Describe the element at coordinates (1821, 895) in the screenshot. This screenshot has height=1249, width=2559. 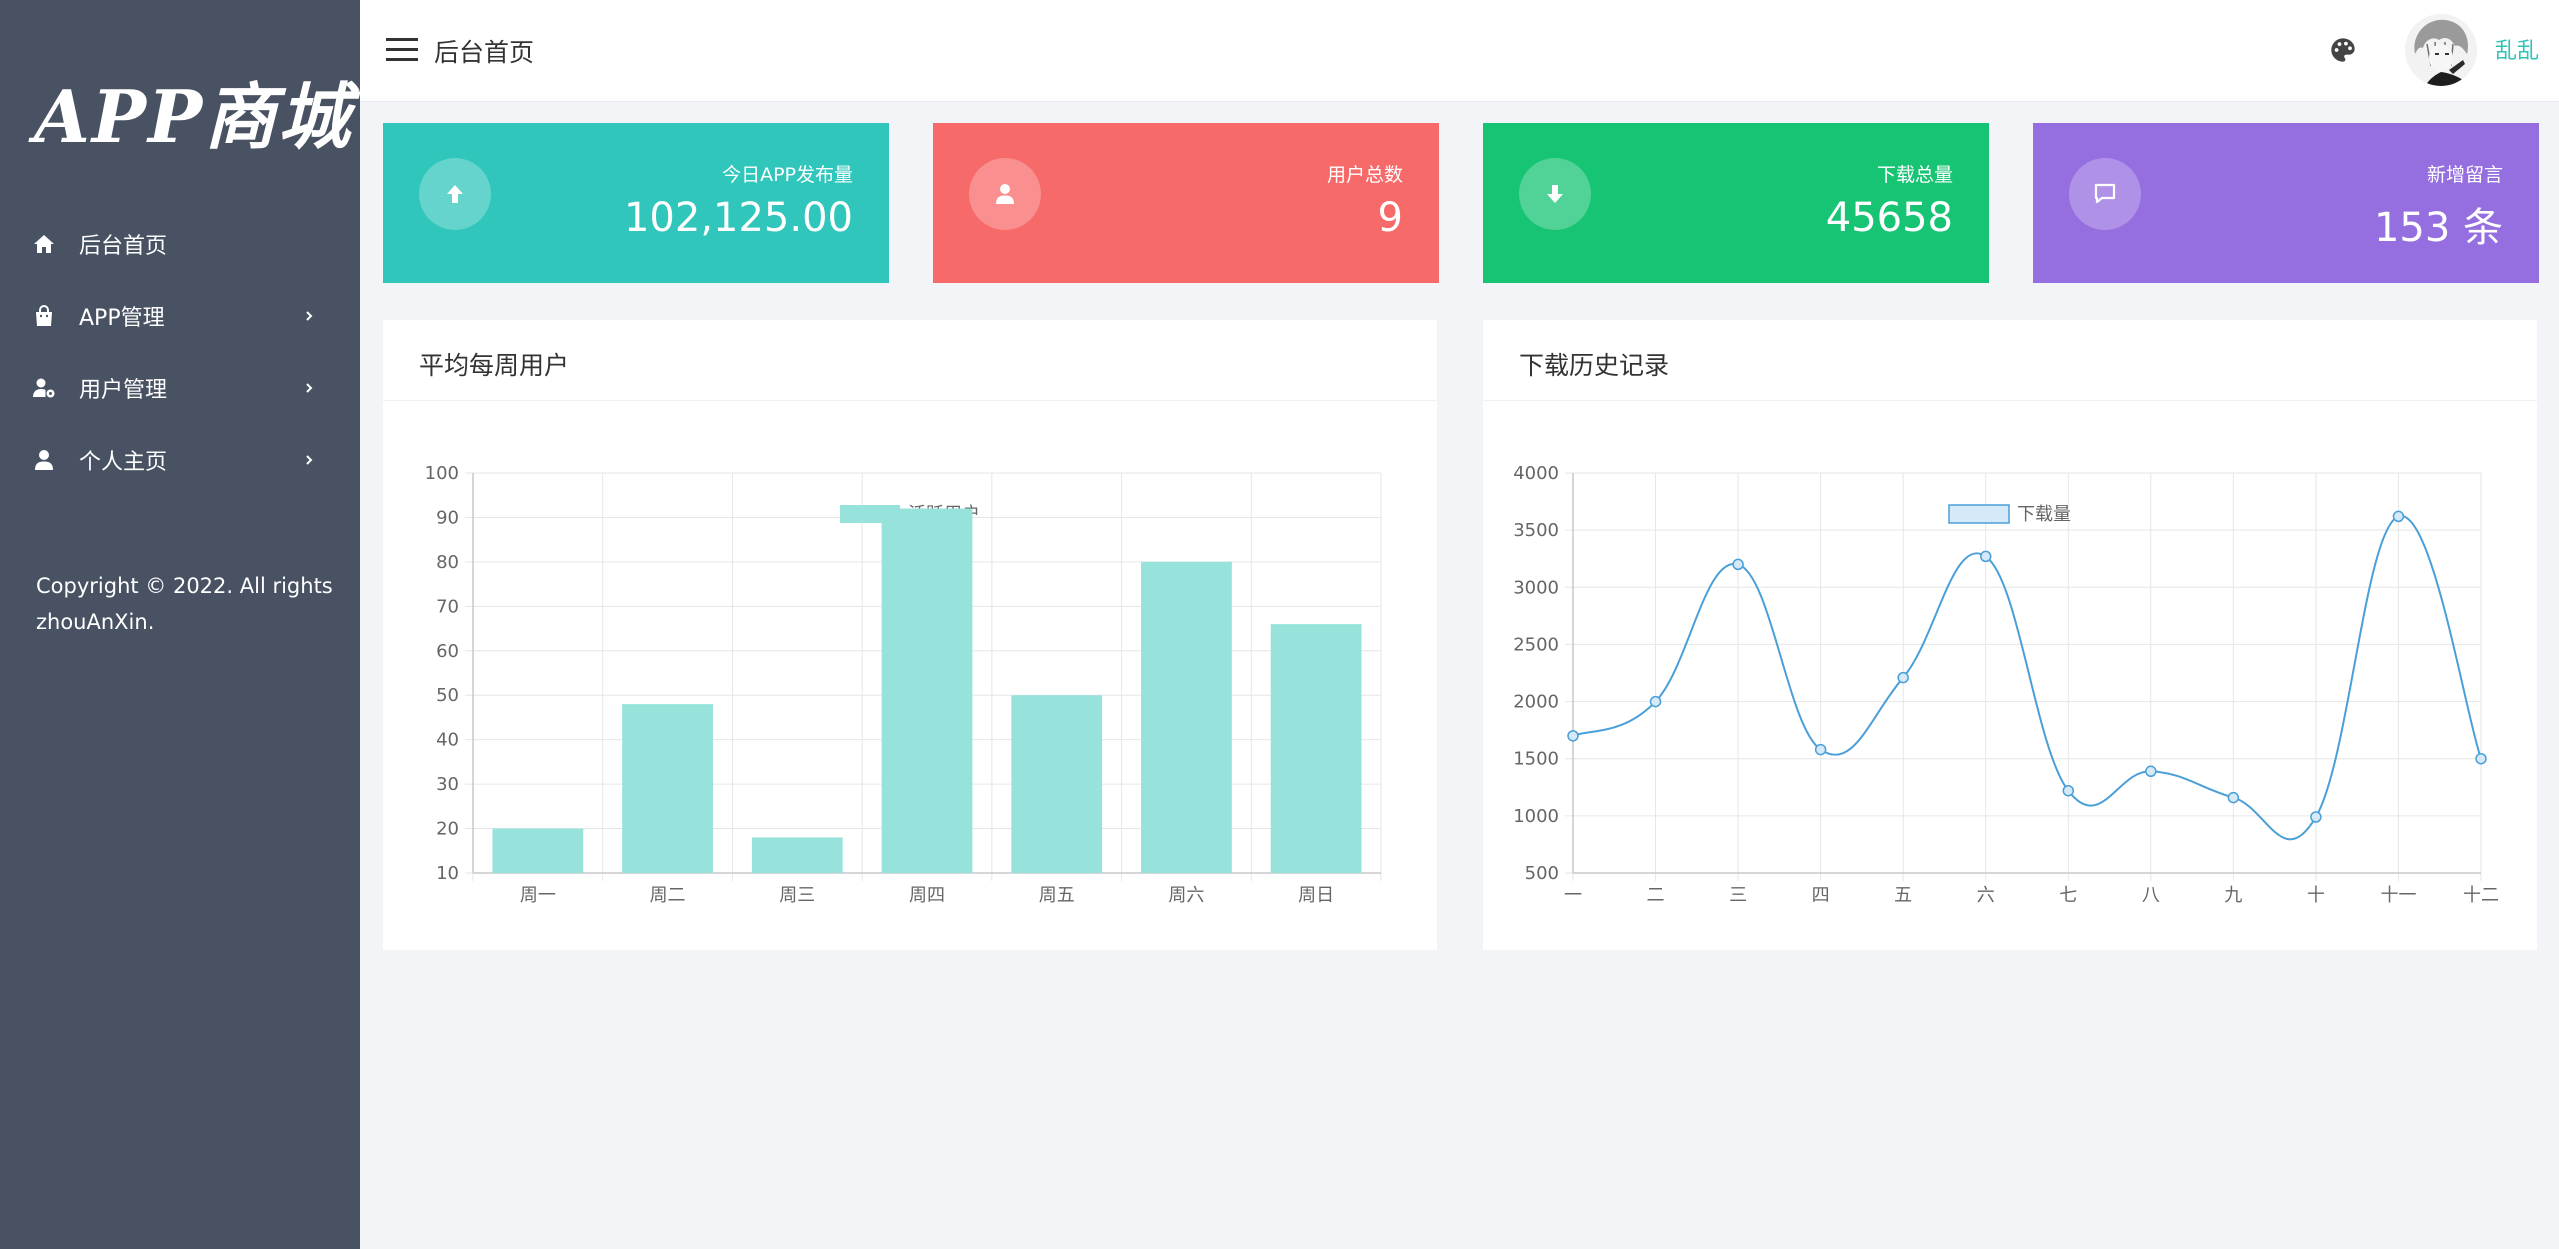
I see `x-tick-label: 四` at that location.